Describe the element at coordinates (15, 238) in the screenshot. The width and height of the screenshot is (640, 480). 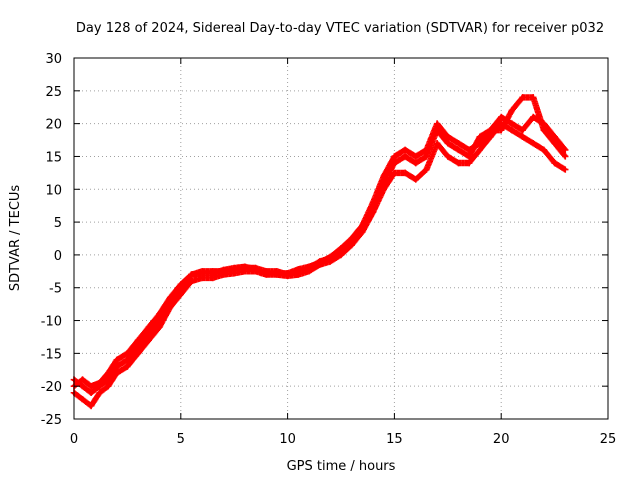
I see `y-axis-label: SDTVAR / TECUs` at that location.